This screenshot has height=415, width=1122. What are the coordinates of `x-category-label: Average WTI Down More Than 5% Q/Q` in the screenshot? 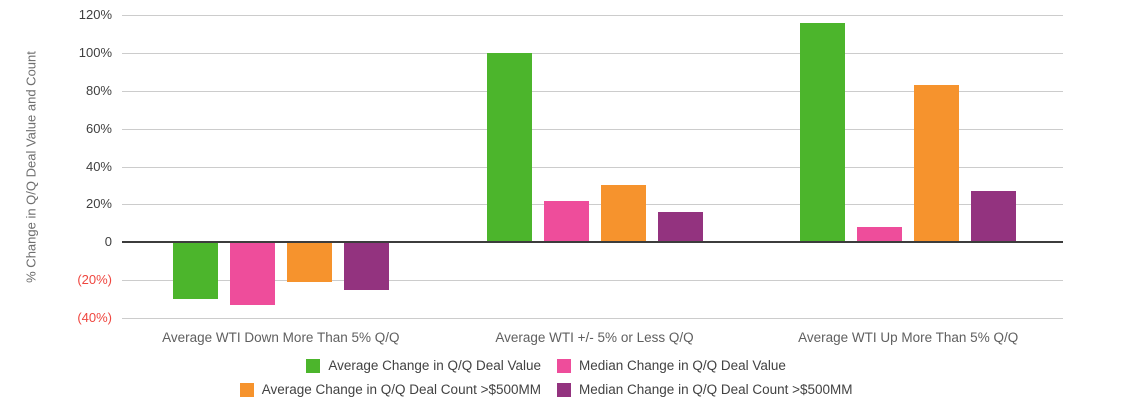 It's located at (281, 337).